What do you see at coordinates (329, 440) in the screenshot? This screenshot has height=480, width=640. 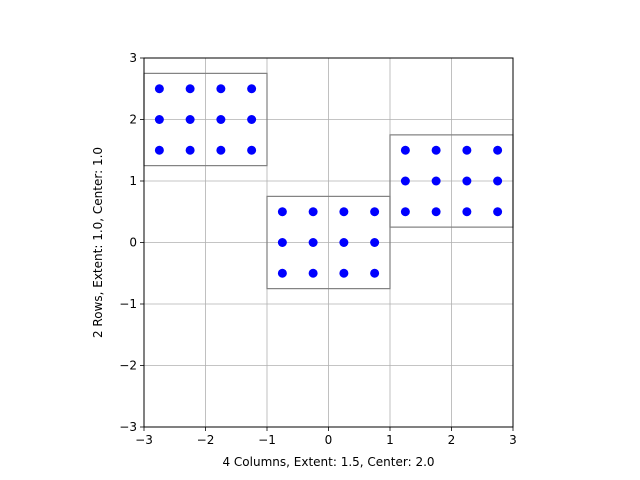 I see `x-tick-label: 0` at bounding box center [329, 440].